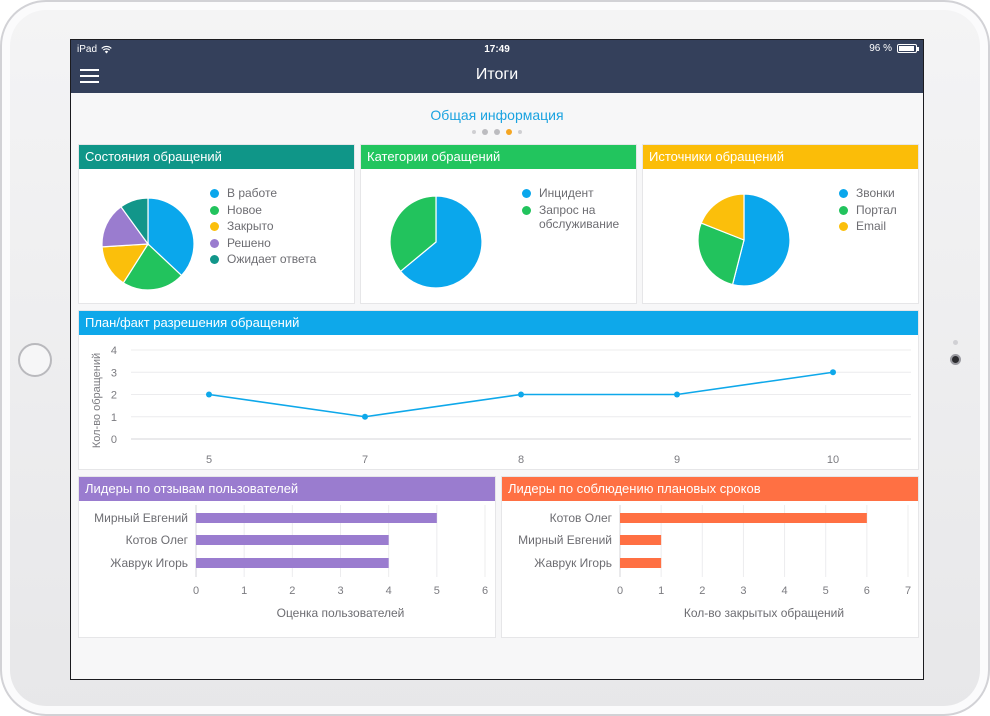  What do you see at coordinates (833, 460) in the screenshot?
I see `x-tick-label: 10` at bounding box center [833, 460].